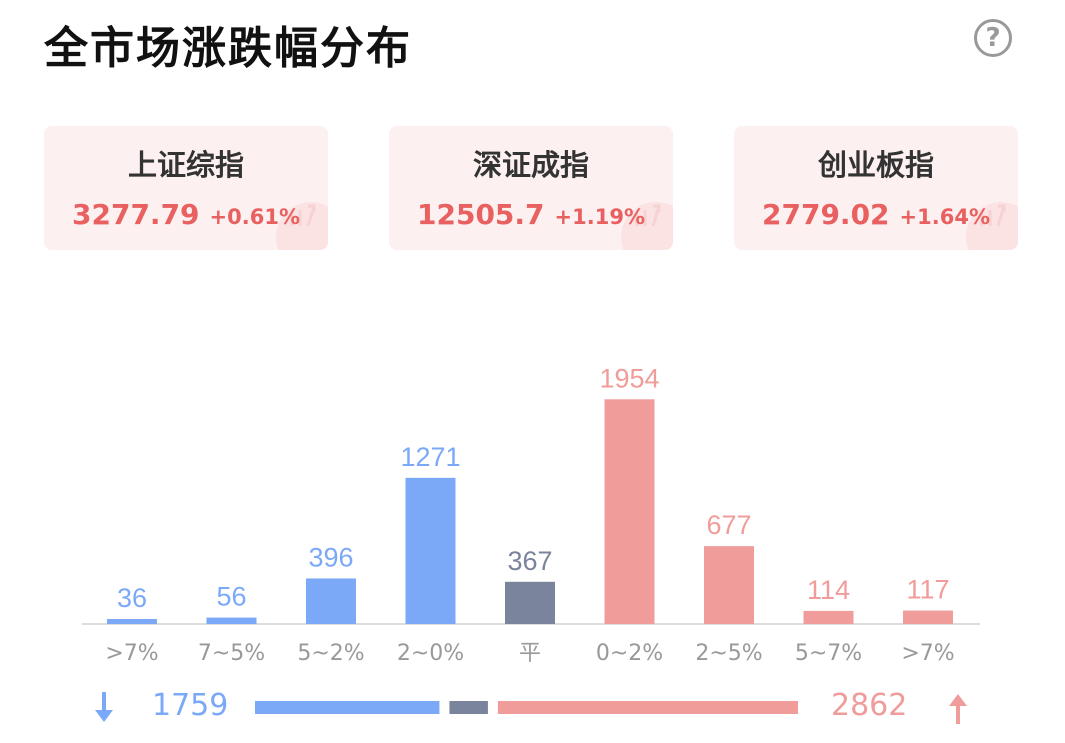 The height and width of the screenshot is (743, 1065). What do you see at coordinates (629, 378) in the screenshot?
I see `bar-value-label: 1954` at bounding box center [629, 378].